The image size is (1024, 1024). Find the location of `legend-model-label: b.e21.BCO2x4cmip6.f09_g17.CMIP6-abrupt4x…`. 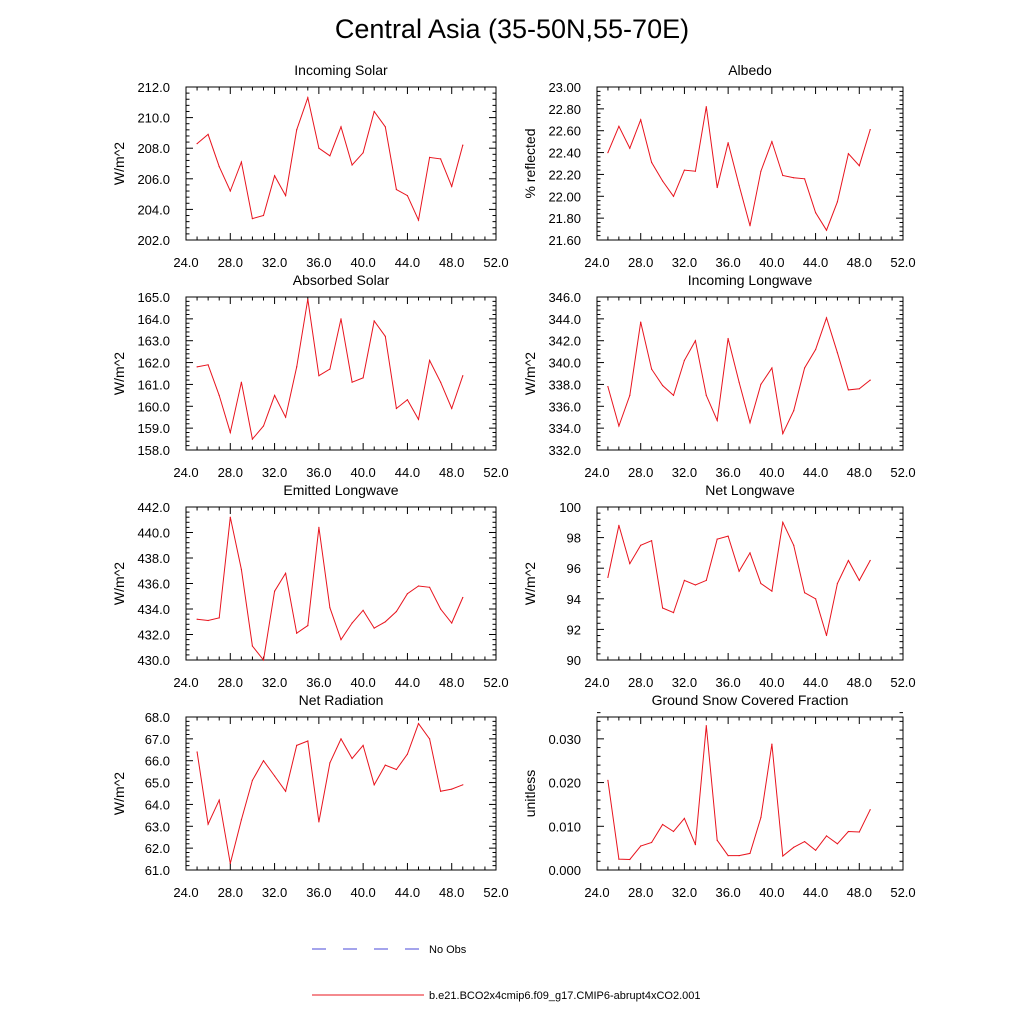

legend-model-label: b.e21.BCO2x4cmip6.f09_g17.CMIP6-abrupt4x… is located at coordinates (565, 996).